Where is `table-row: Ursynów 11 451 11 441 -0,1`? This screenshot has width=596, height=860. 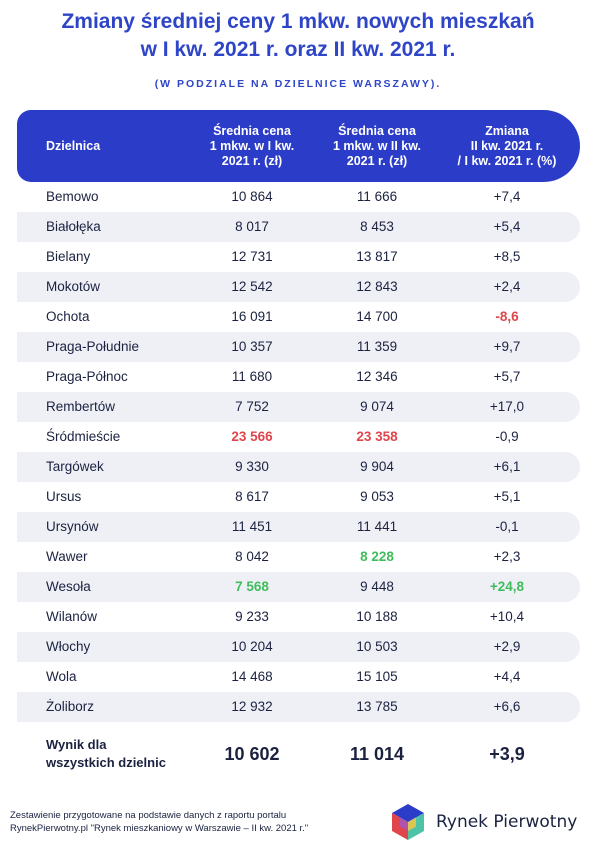
table-row: Ursynów 11 451 11 441 -0,1 is located at coordinates (298, 527).